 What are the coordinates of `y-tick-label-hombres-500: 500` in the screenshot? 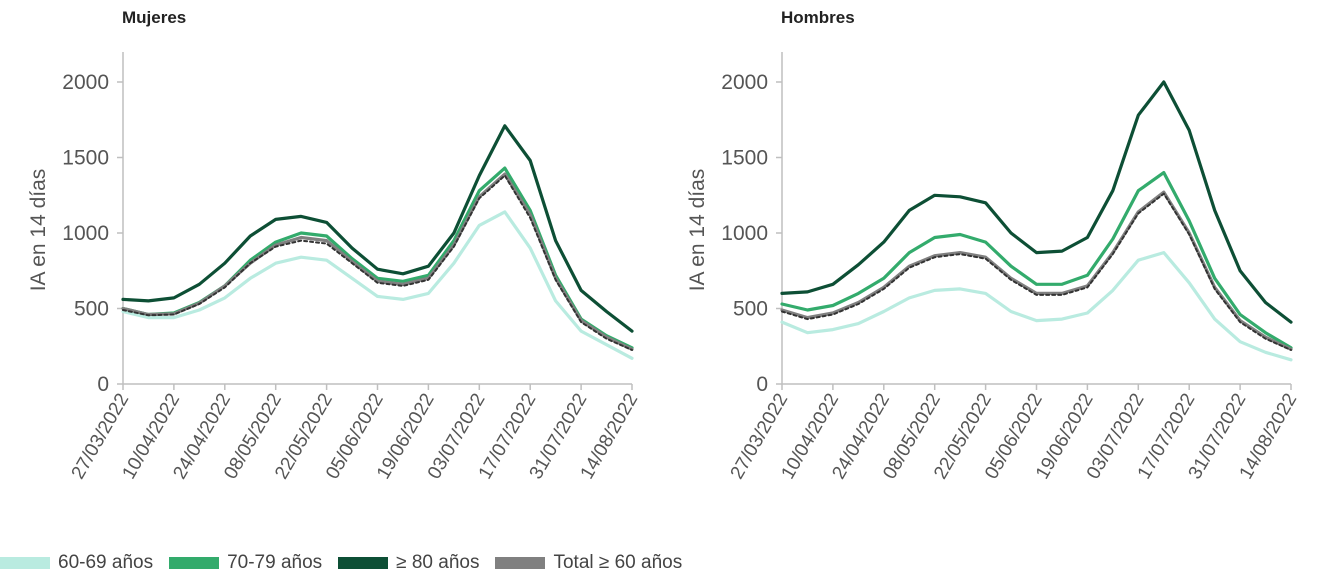 It's located at (750, 309).